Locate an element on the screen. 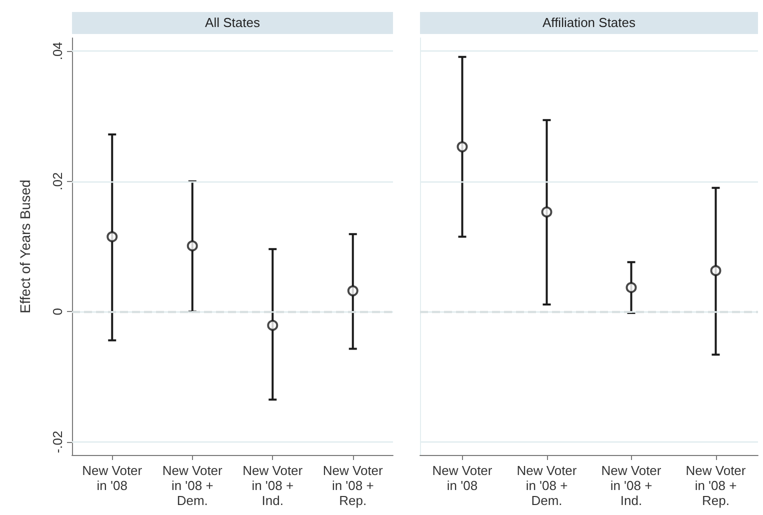 This screenshot has width=763, height=515. chart-title: Affiliation States is located at coordinates (589, 22).